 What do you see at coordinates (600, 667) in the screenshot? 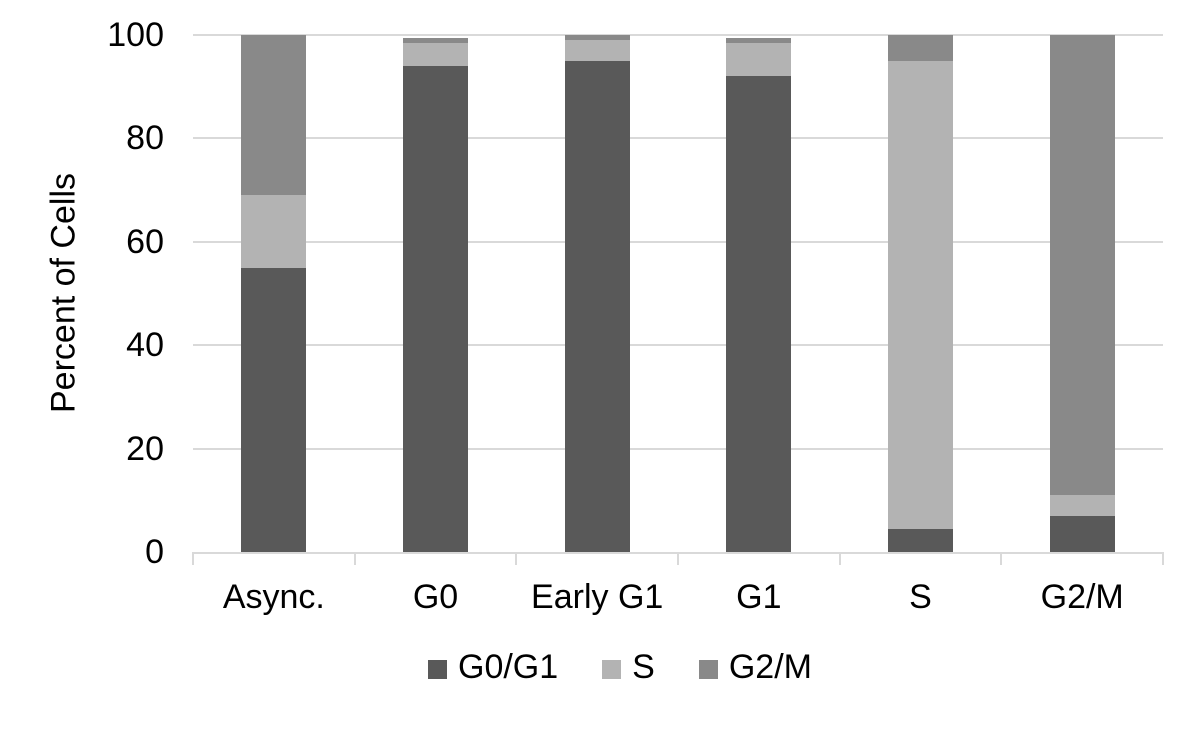
I see `legend: G0/G1 S G2/M` at bounding box center [600, 667].